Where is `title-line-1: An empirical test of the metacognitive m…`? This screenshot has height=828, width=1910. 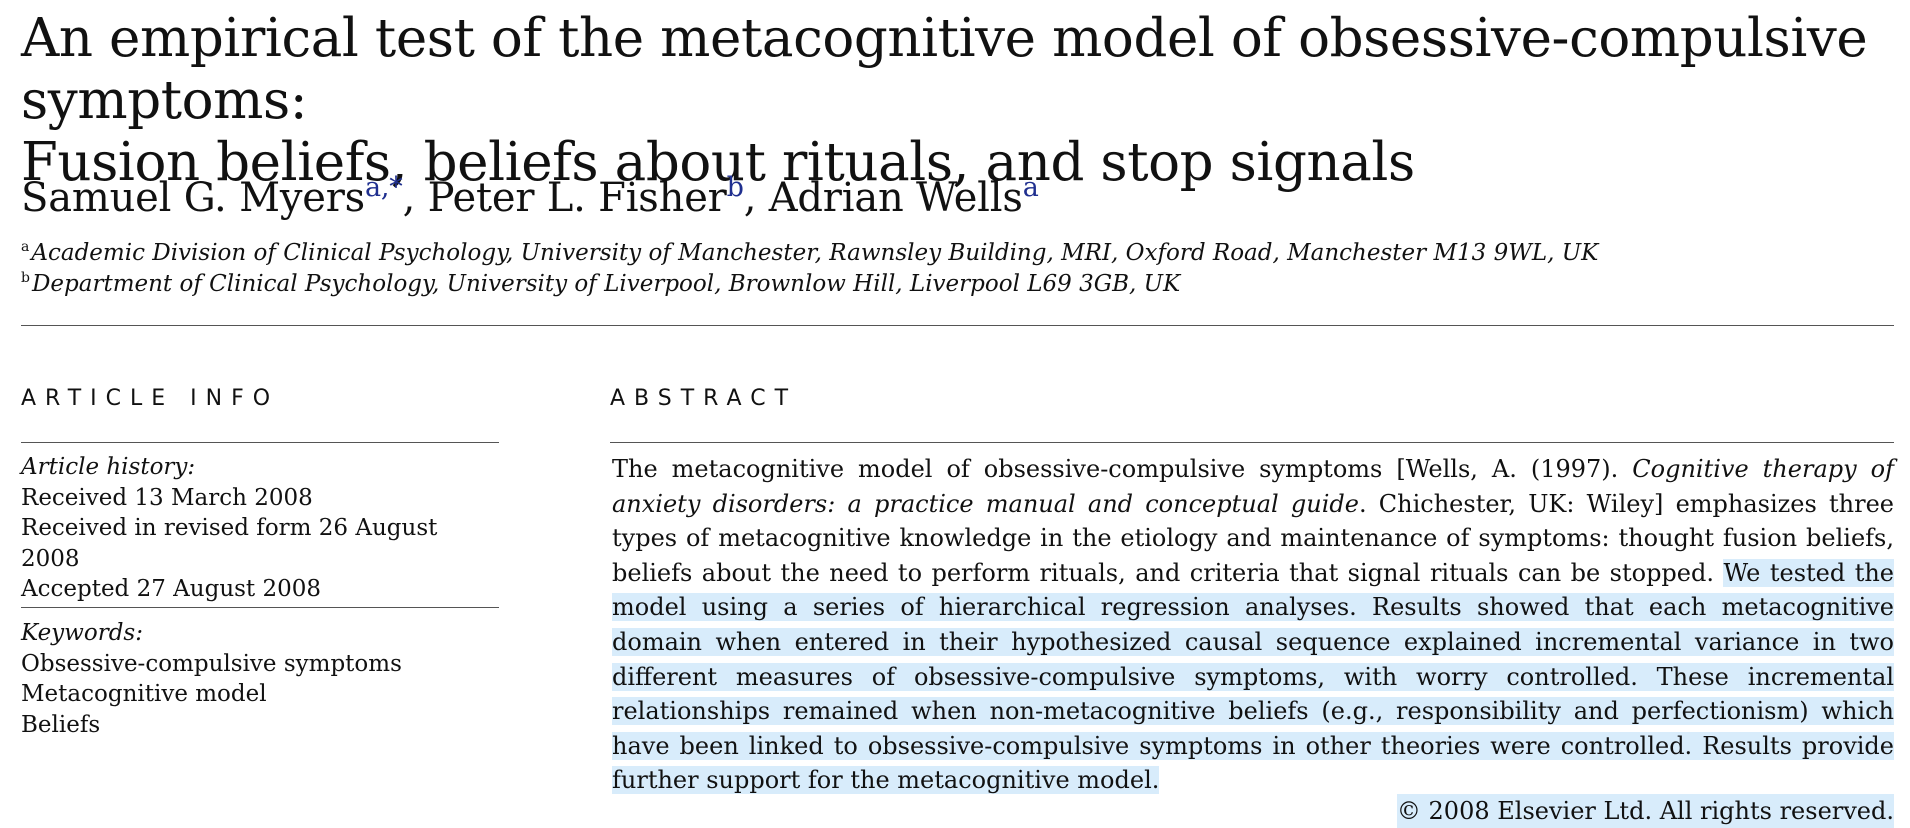
title-line-1: An empirical test of the metacognitive m… is located at coordinates (944, 69).